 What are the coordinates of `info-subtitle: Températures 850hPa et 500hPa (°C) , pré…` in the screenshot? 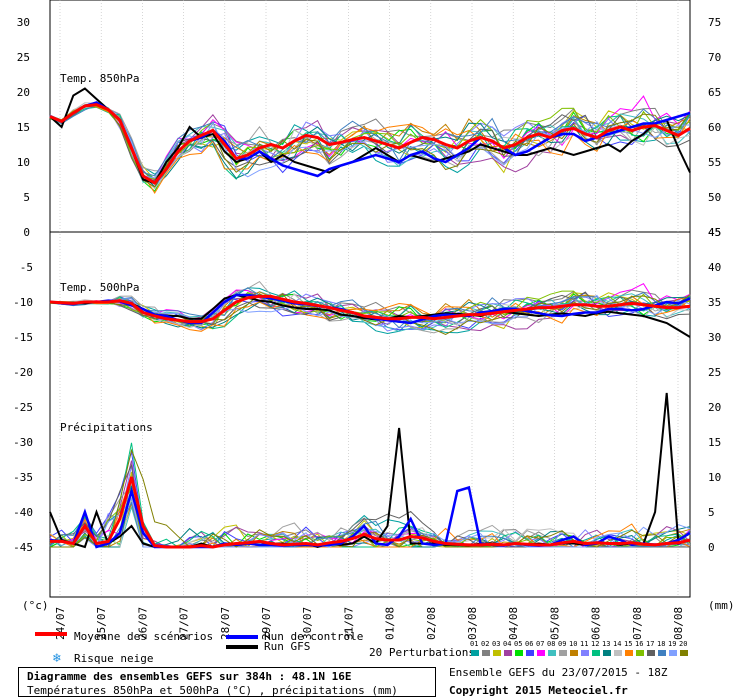 It's located at (212, 690).